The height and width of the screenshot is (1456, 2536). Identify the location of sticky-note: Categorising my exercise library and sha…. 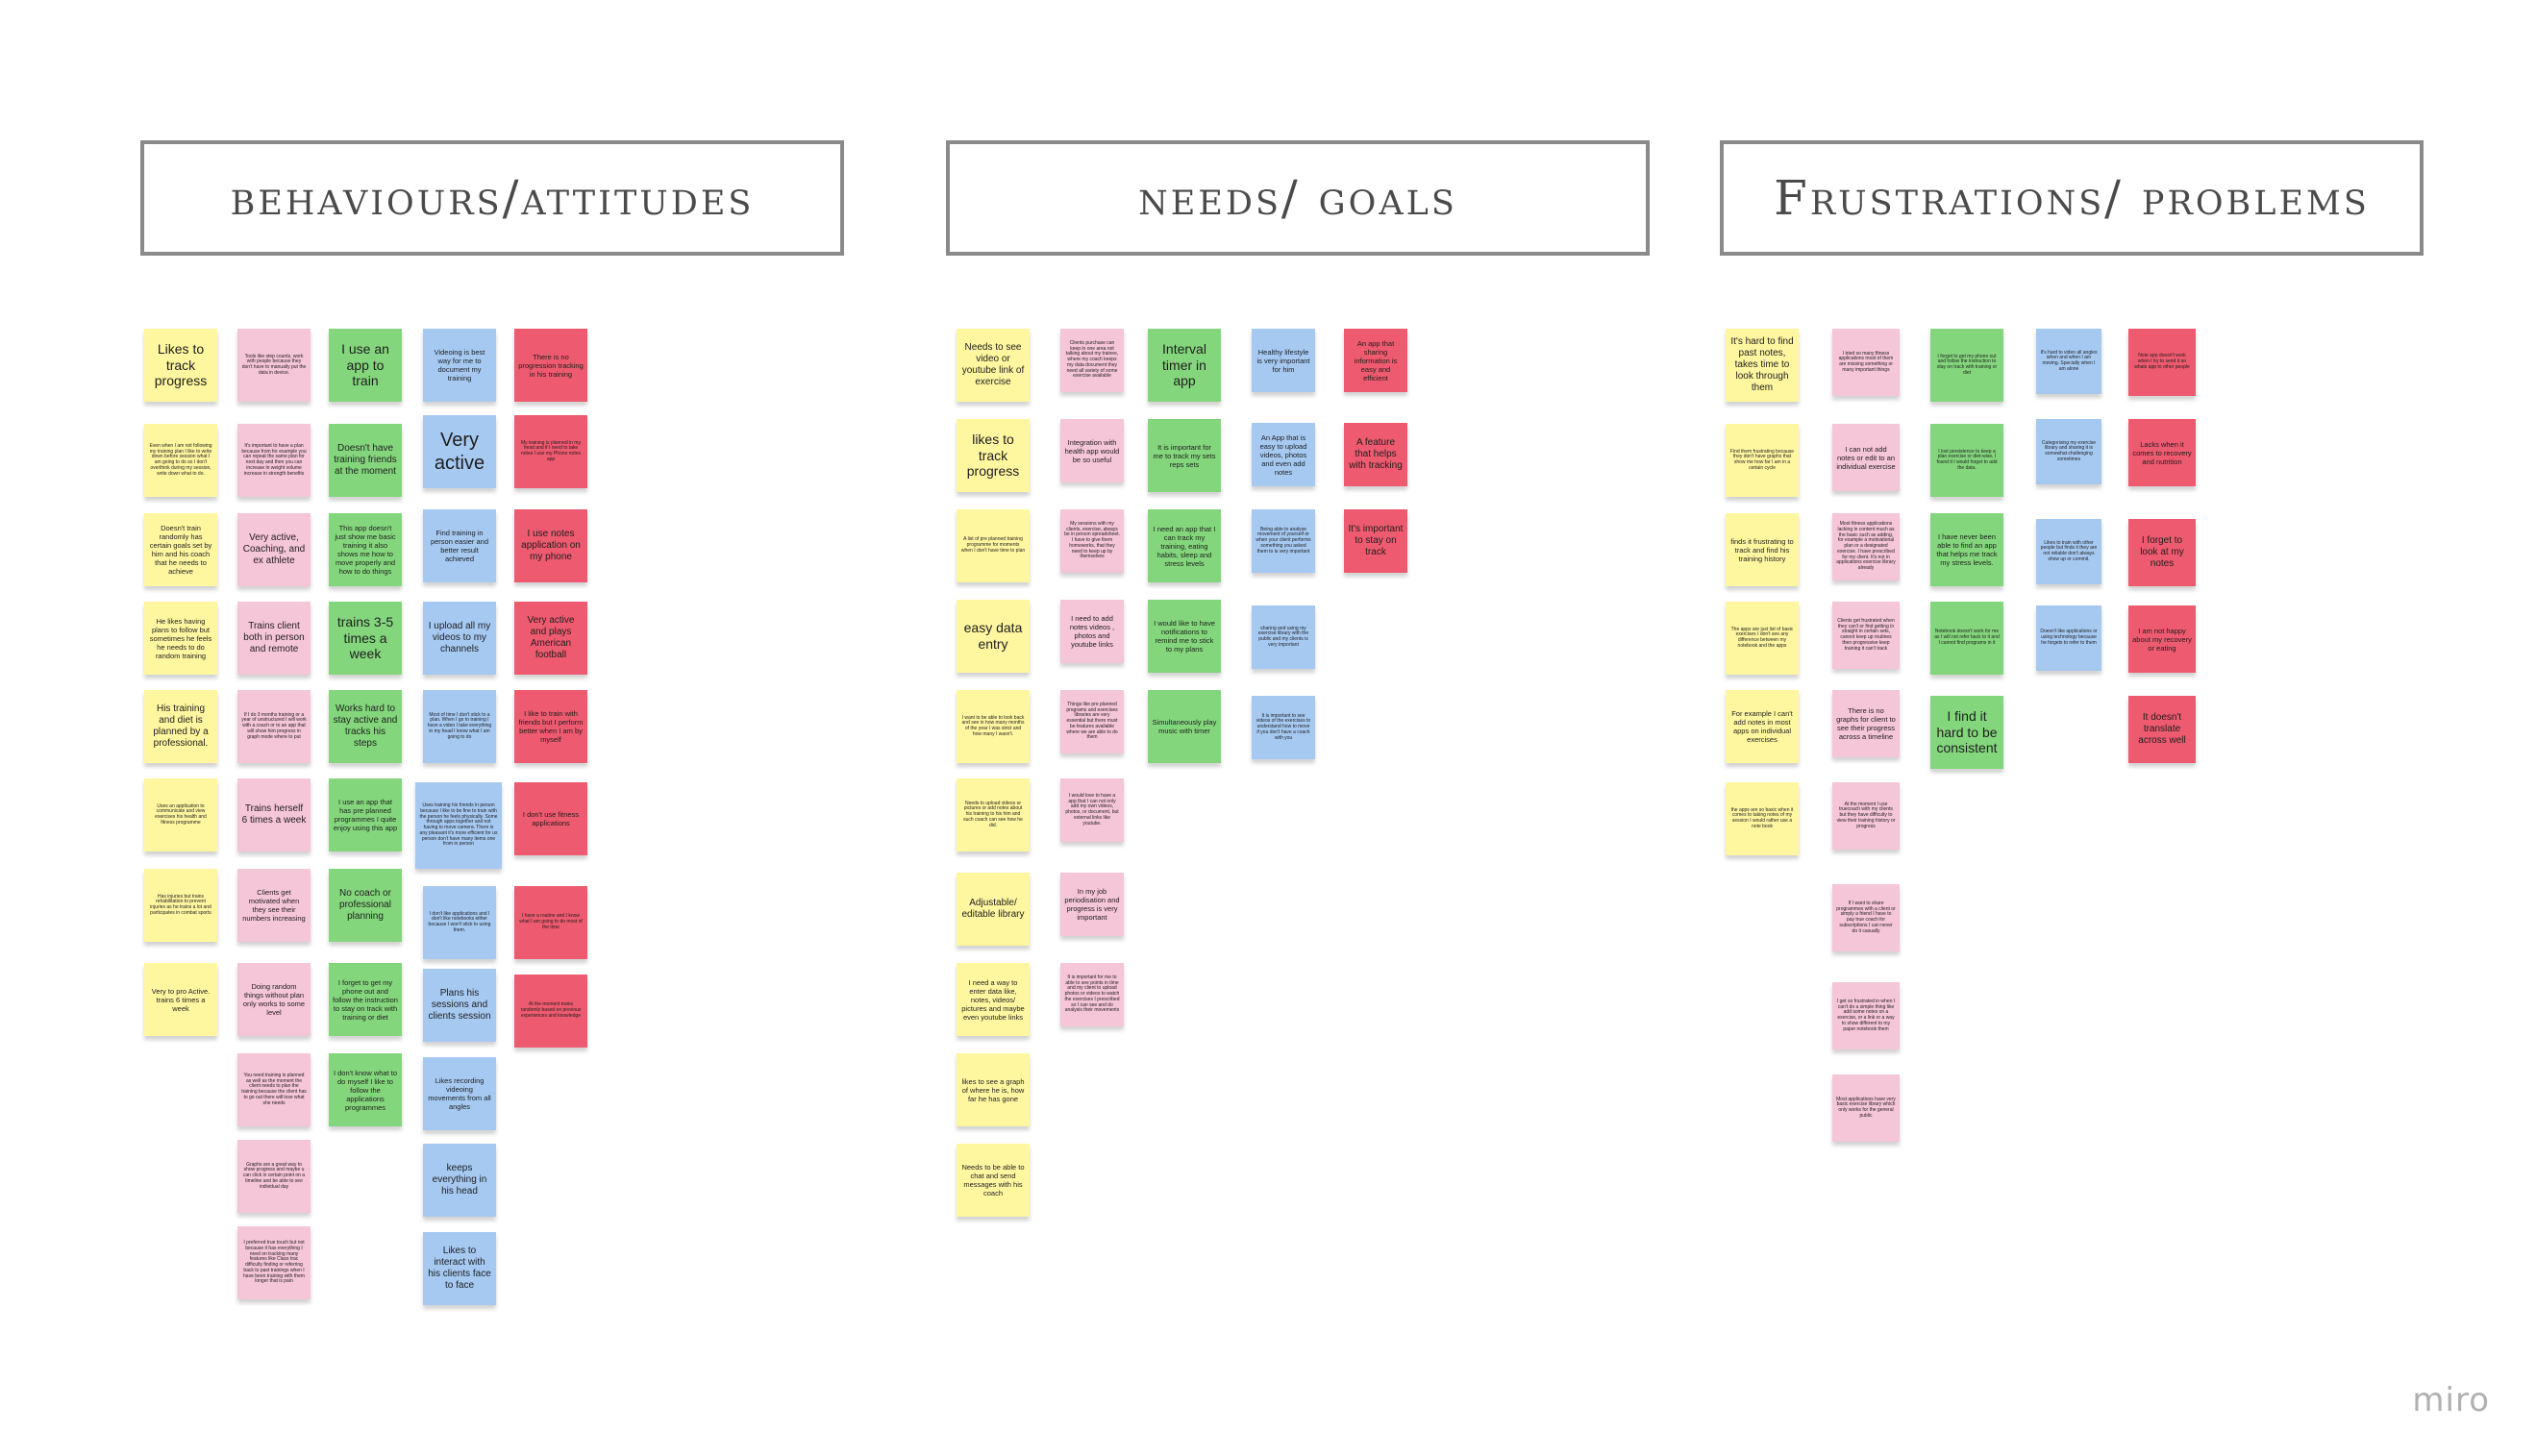
(2068, 452).